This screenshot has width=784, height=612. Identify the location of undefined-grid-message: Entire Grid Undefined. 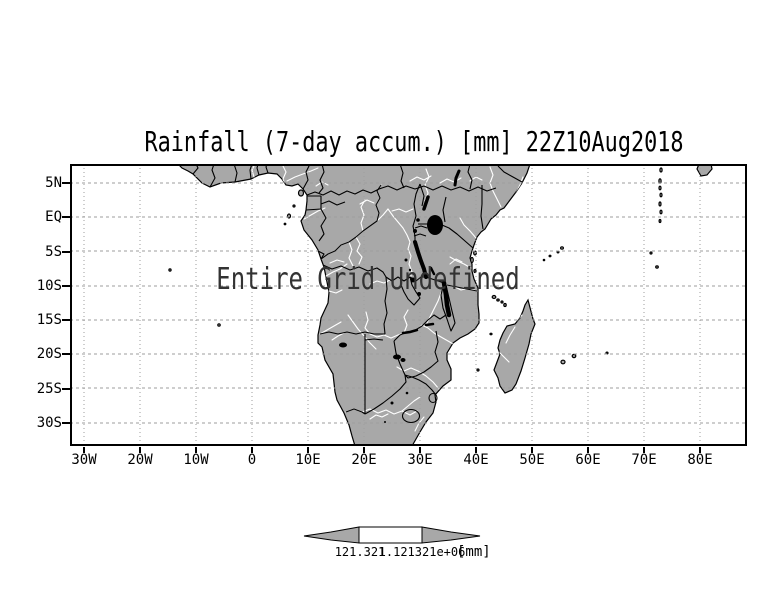
(368, 279).